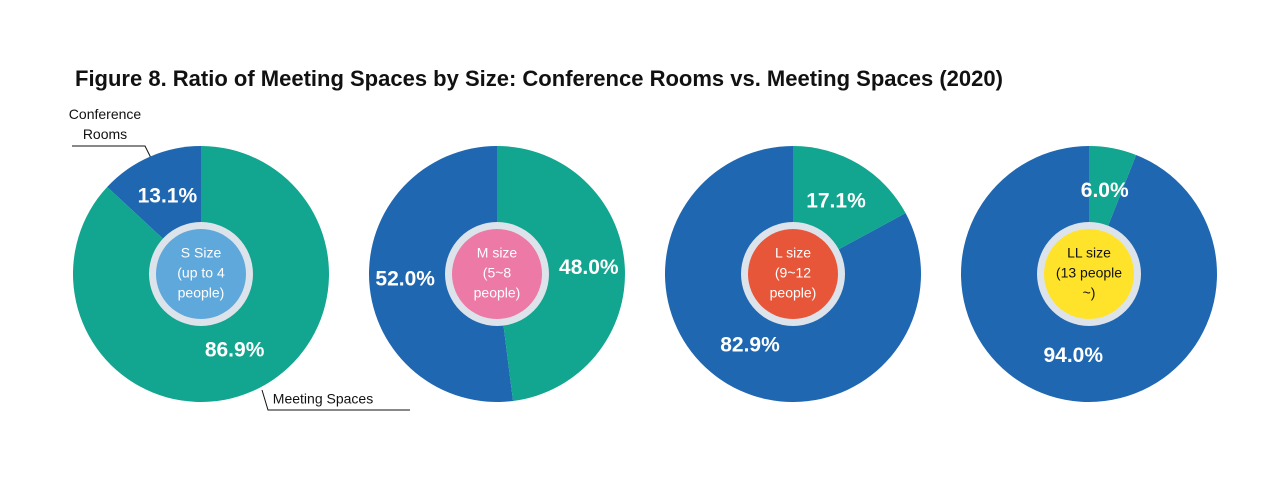 This screenshot has width=1280, height=478. What do you see at coordinates (750, 345) in the screenshot?
I see `value-label: 82.9%` at bounding box center [750, 345].